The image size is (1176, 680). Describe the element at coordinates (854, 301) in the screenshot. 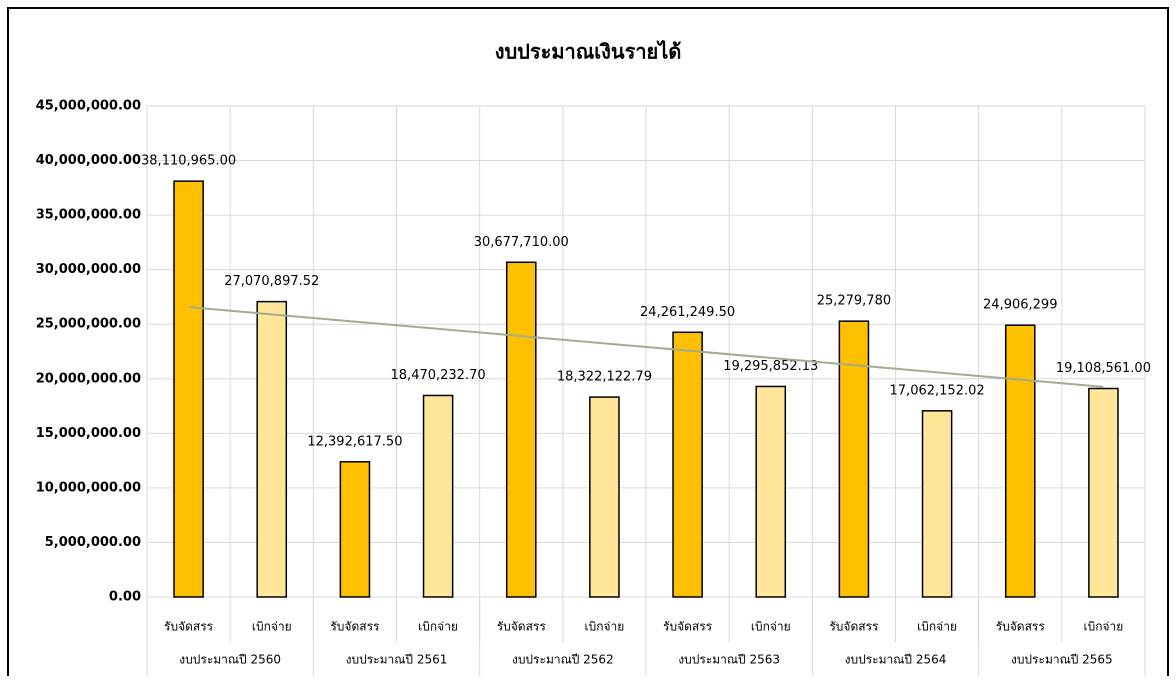

I see `data-label: 25,279,780` at that location.